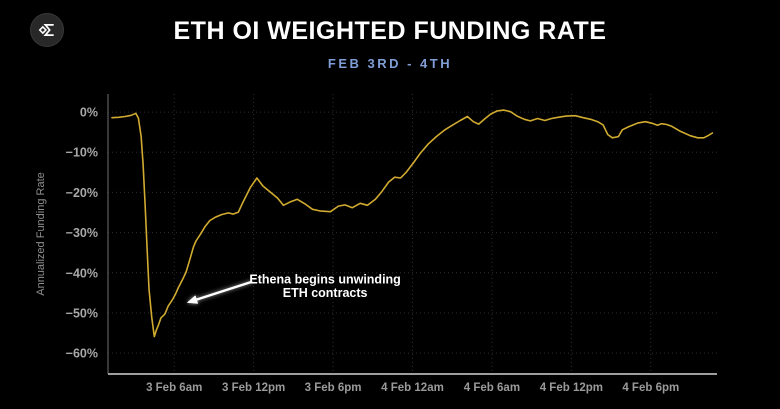 This screenshot has height=409, width=780. I want to click on annotation-text: Ethena begins unwinding, so click(324, 280).